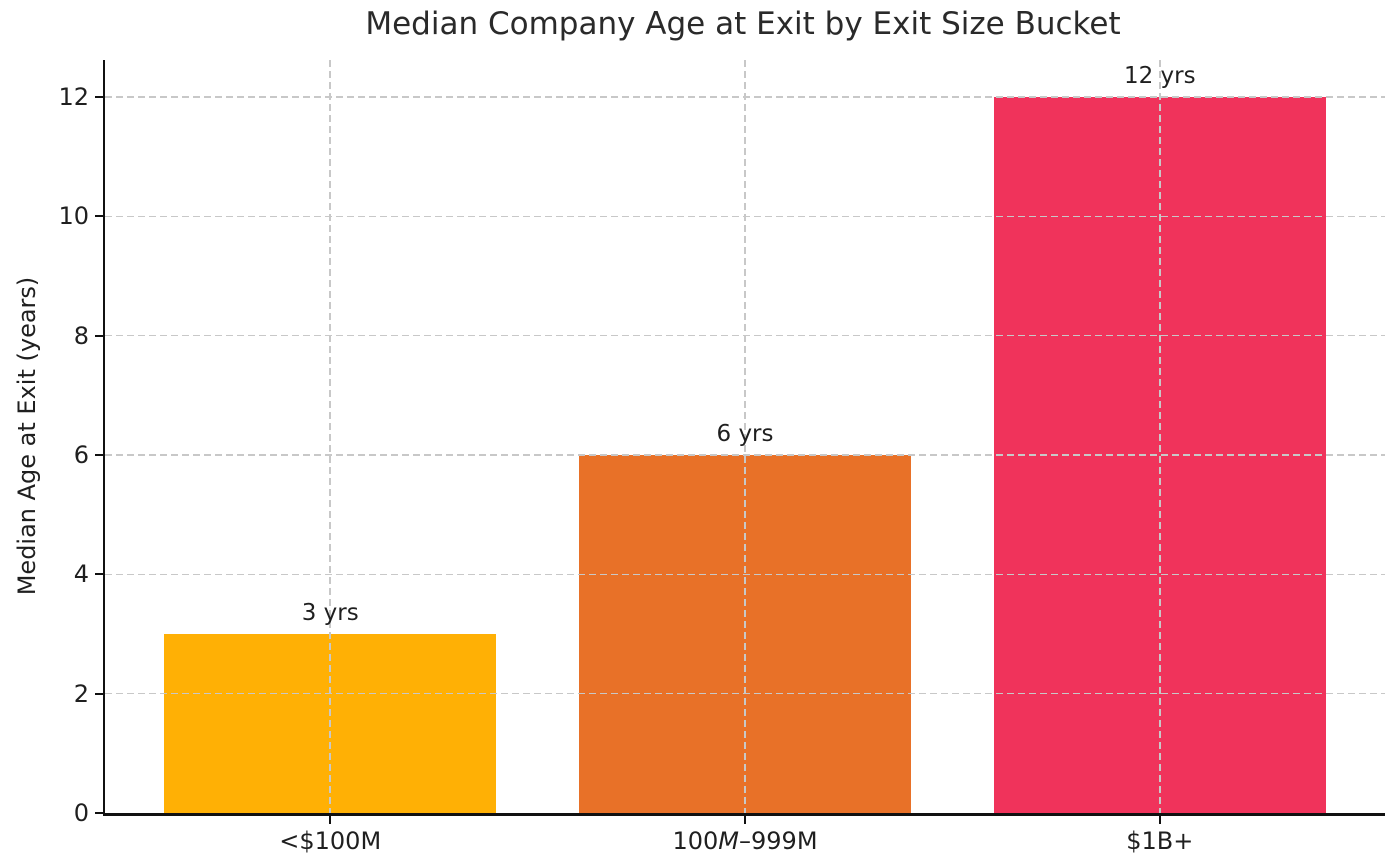 The width and height of the screenshot is (1400, 868). I want to click on bar-value-label: 12 yrs, so click(1159, 76).